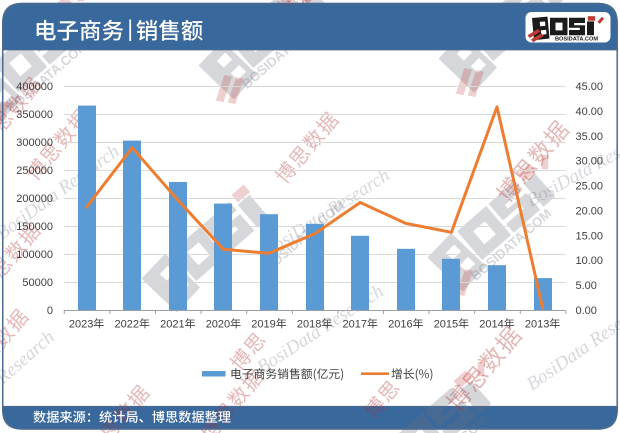 This screenshot has height=433, width=620. Describe the element at coordinates (34, 115) in the screenshot. I see `svg-text: 350000` at that location.